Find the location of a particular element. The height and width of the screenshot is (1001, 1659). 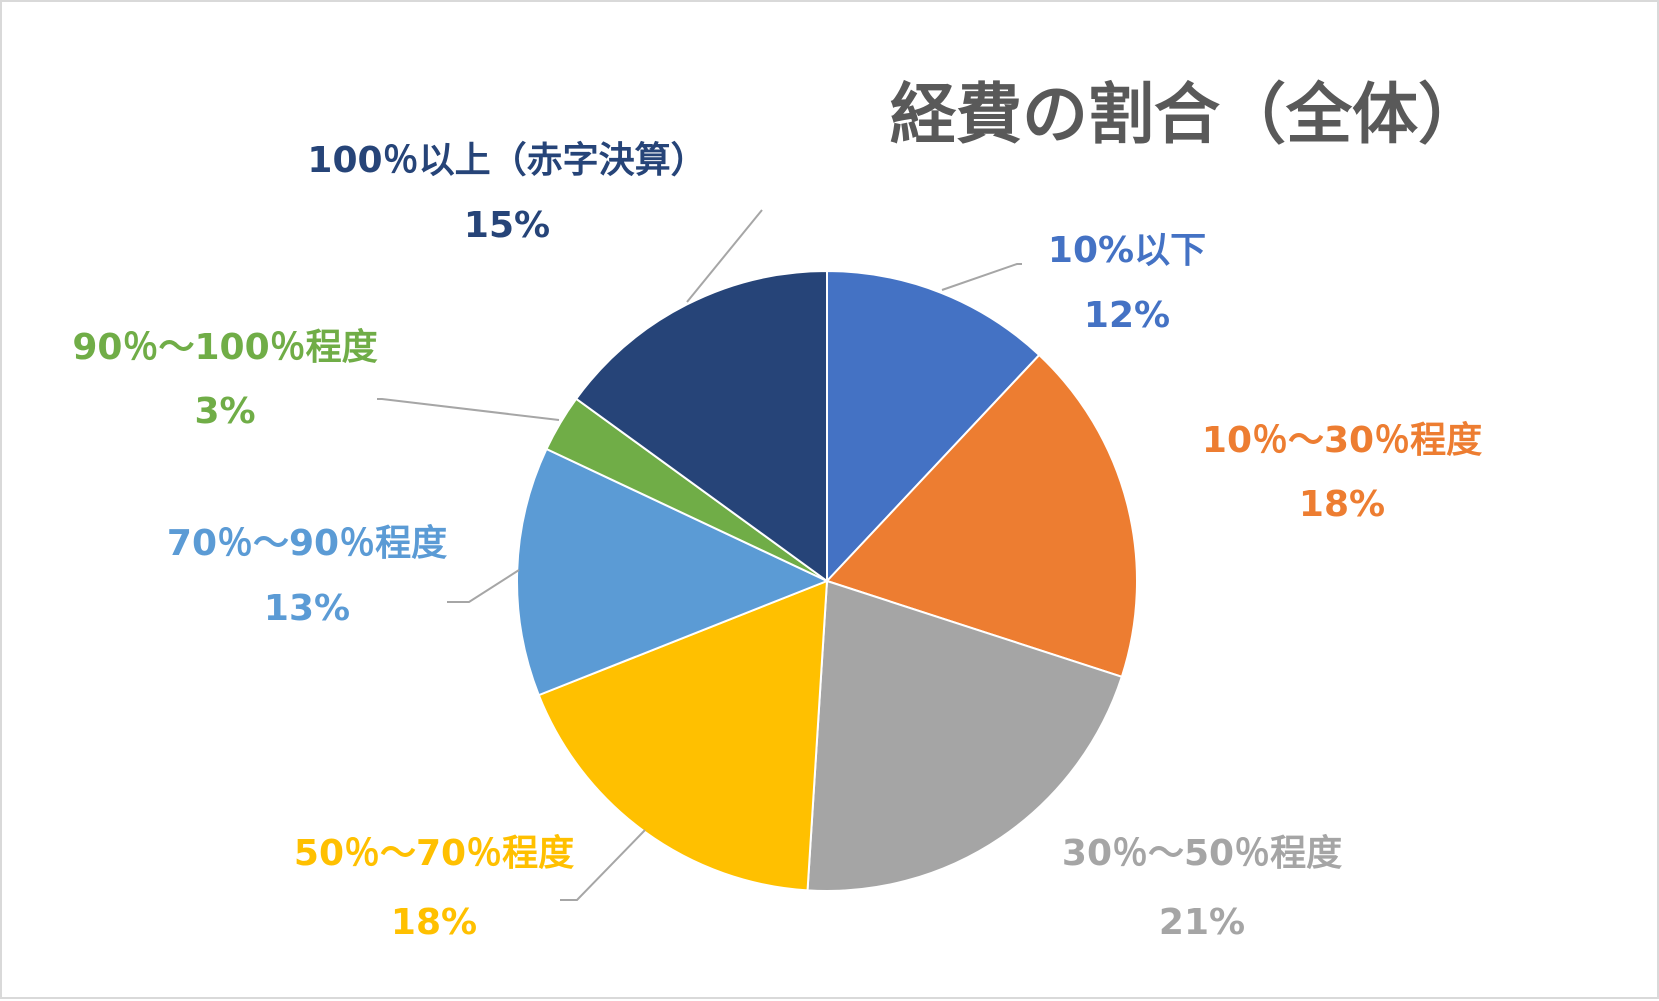

slice-label: 10%以下 is located at coordinates (1127, 250).